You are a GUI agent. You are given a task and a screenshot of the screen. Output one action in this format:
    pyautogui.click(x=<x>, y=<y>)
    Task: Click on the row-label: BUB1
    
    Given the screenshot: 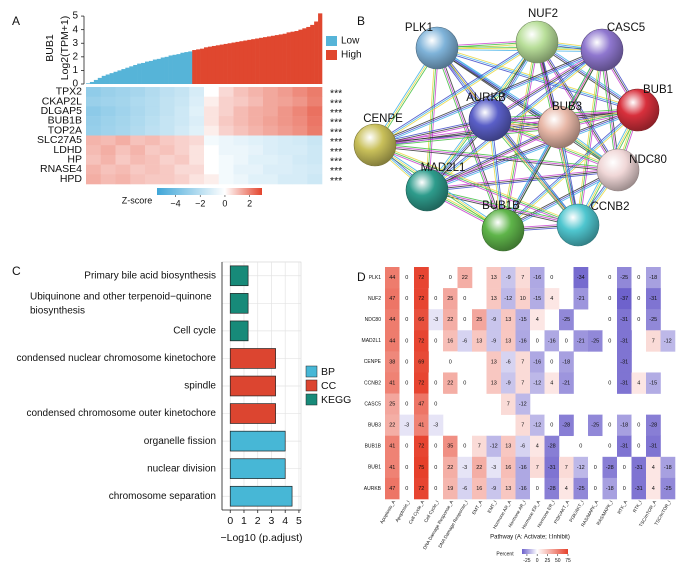 What is the action you would take?
    pyautogui.click(x=374, y=468)
    